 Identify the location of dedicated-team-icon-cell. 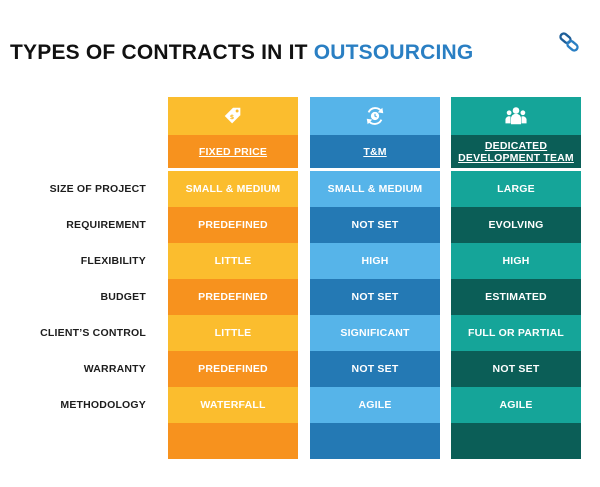
(516, 116).